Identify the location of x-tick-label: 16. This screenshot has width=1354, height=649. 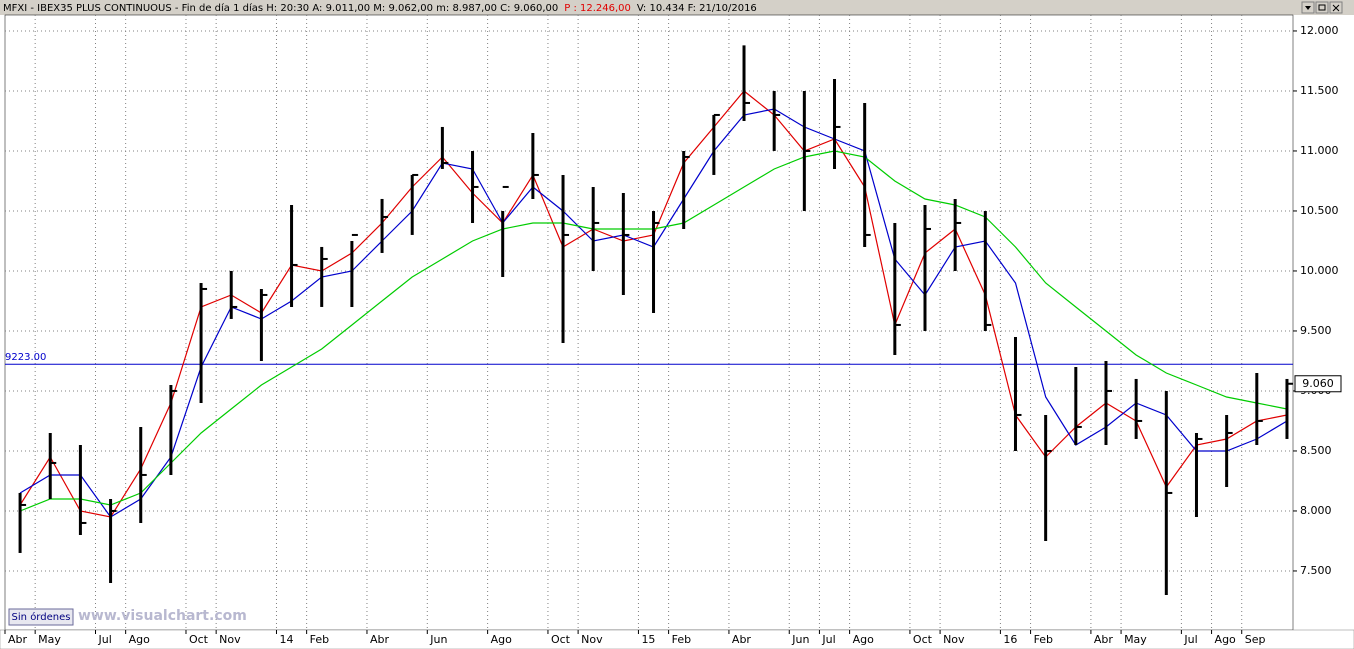
(1010, 639).